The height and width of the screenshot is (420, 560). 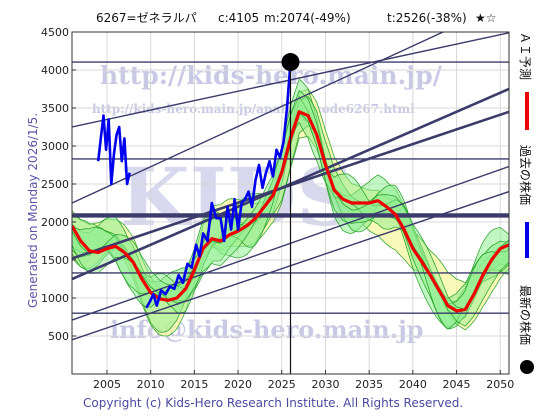 What do you see at coordinates (282, 384) in the screenshot?
I see `x-tick-label: 2025` at bounding box center [282, 384].